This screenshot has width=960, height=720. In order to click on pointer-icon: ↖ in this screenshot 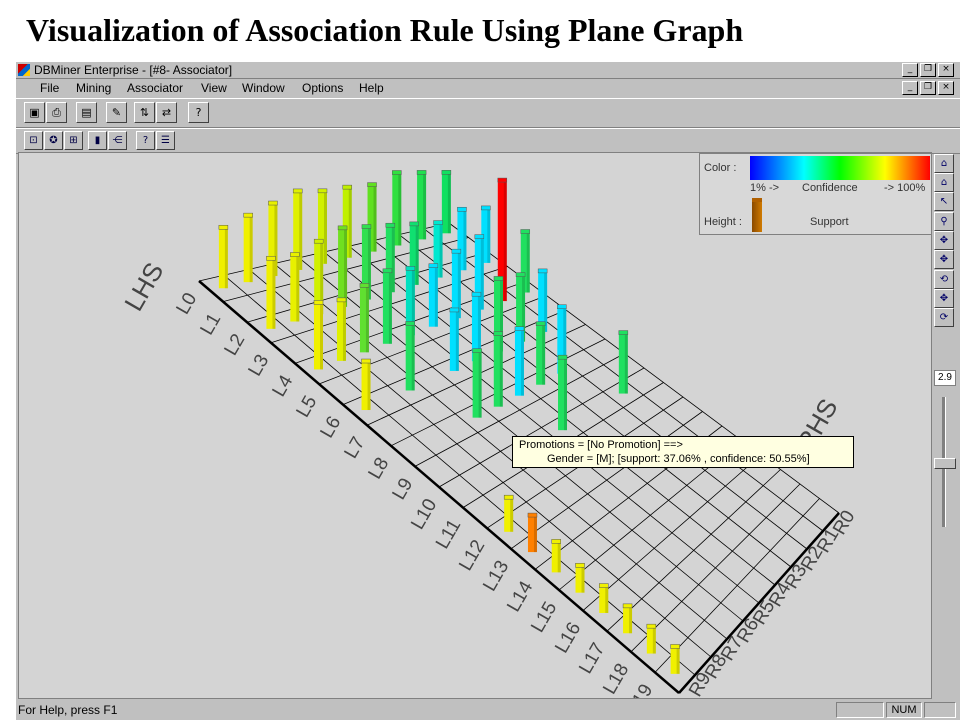, I will do `click(944, 201)`.